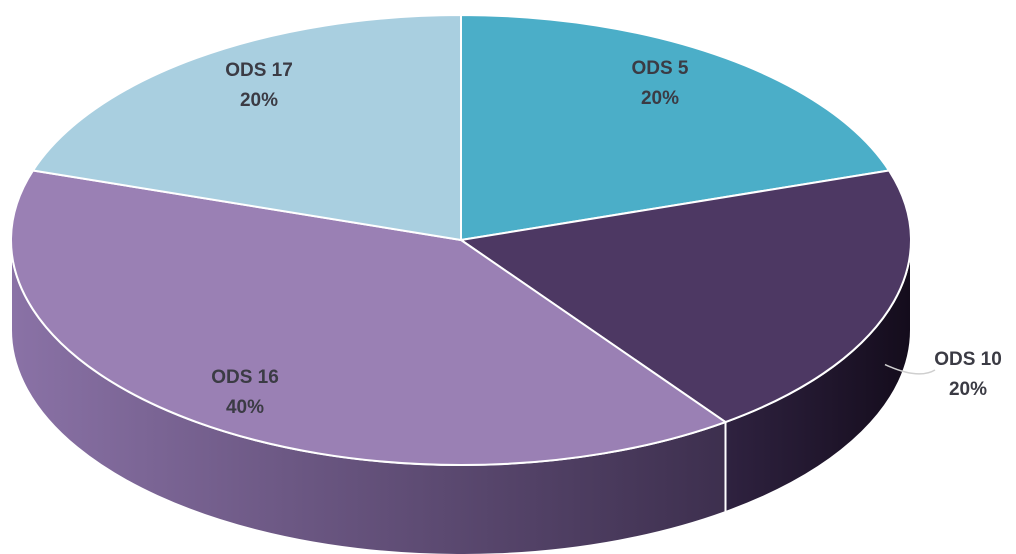 Image resolution: width=1016 pixels, height=554 pixels. What do you see at coordinates (259, 100) in the screenshot?
I see `slice-label-value-ods-17: 20%` at bounding box center [259, 100].